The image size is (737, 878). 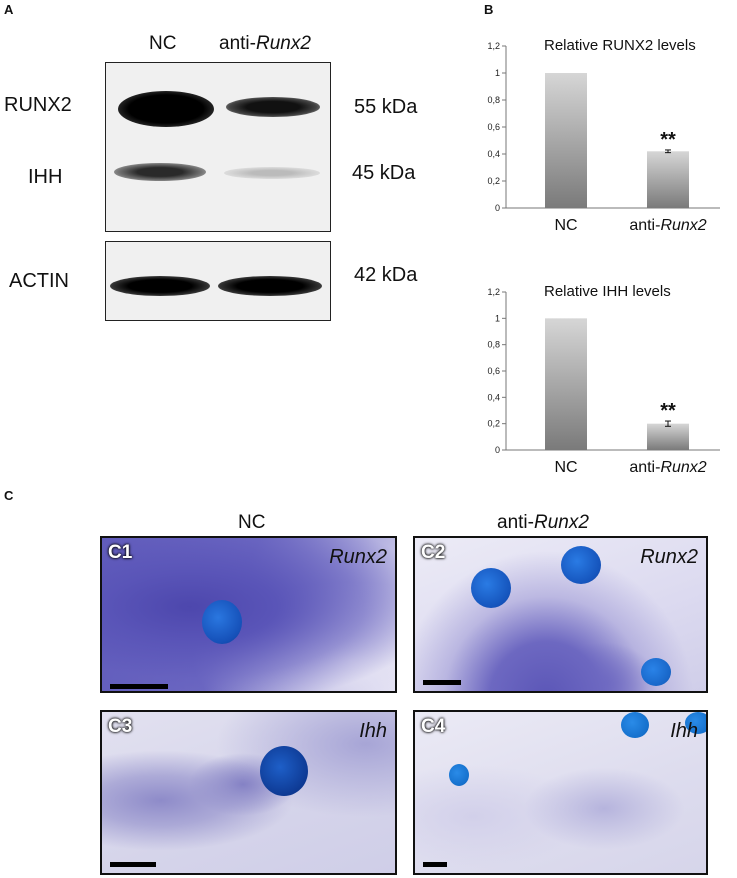 What do you see at coordinates (607, 291) in the screenshot?
I see `chart-title: Relative IHH levels` at bounding box center [607, 291].